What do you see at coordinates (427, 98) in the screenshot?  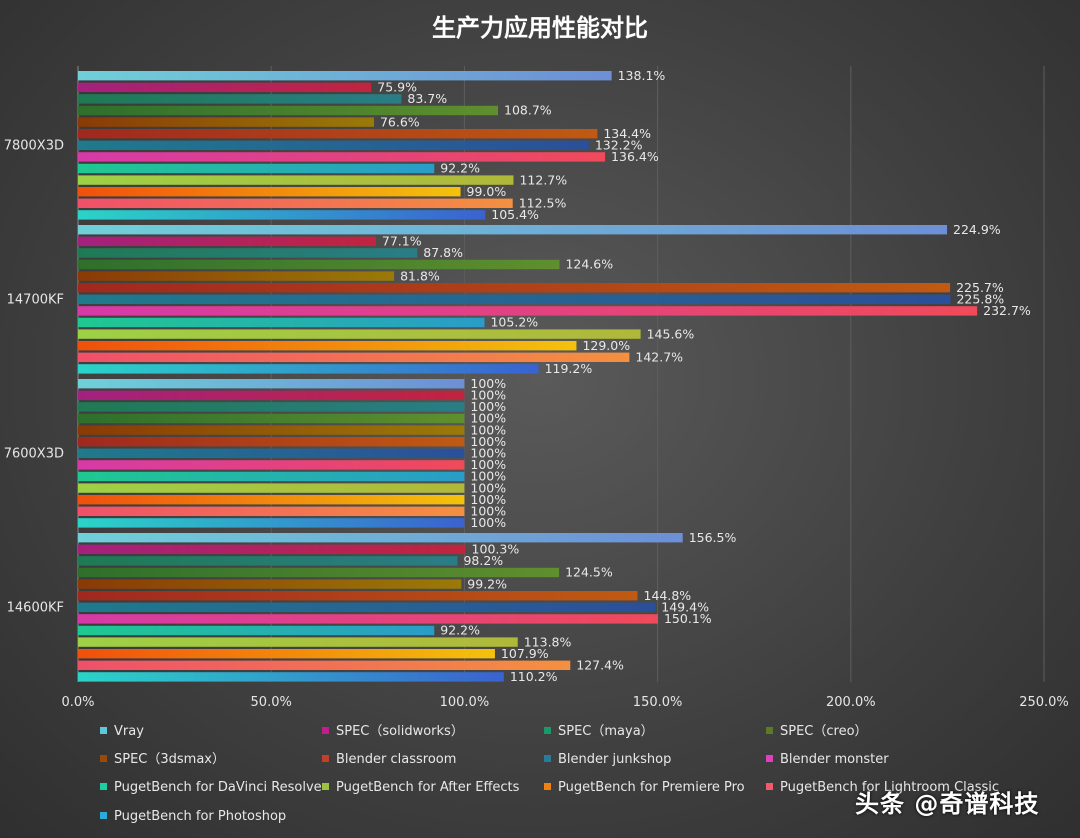 I see `data-label: 83.7%` at bounding box center [427, 98].